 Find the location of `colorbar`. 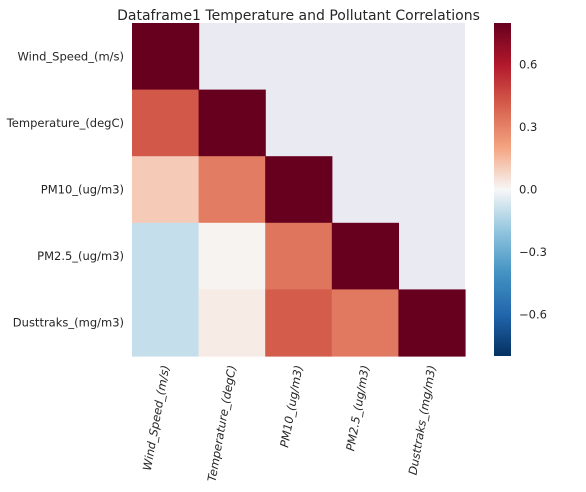

colorbar is located at coordinates (502, 189).